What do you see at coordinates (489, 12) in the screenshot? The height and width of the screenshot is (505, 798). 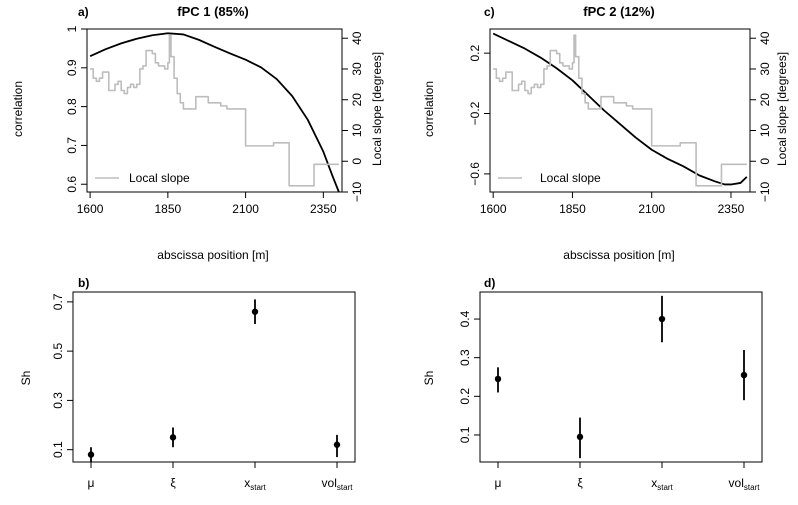 I see `panel-label: c)` at bounding box center [489, 12].